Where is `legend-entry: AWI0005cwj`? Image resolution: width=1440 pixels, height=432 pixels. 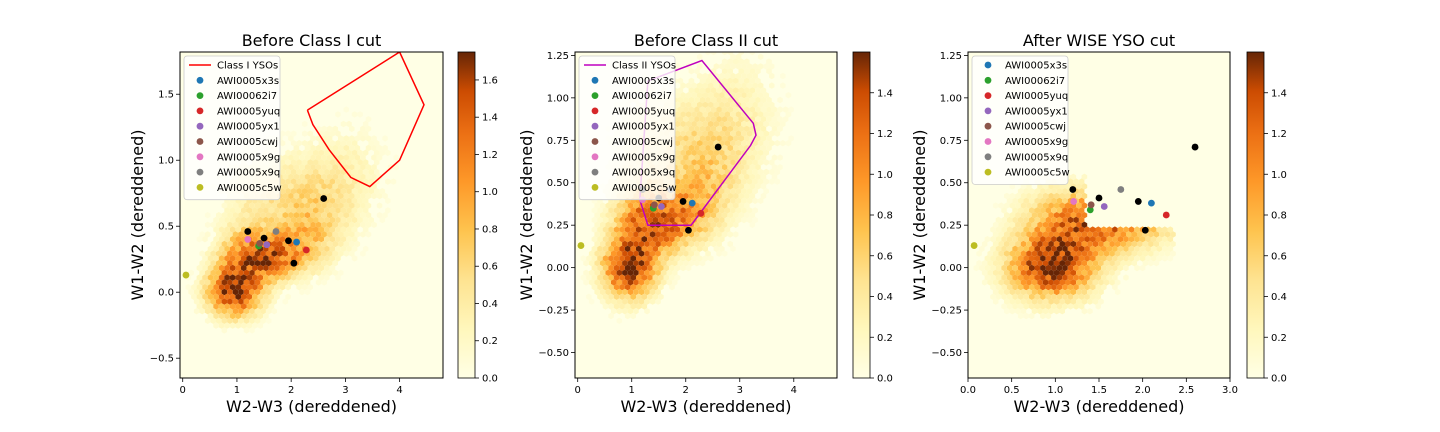
legend-entry: AWI0005cwj is located at coordinates (247, 142).